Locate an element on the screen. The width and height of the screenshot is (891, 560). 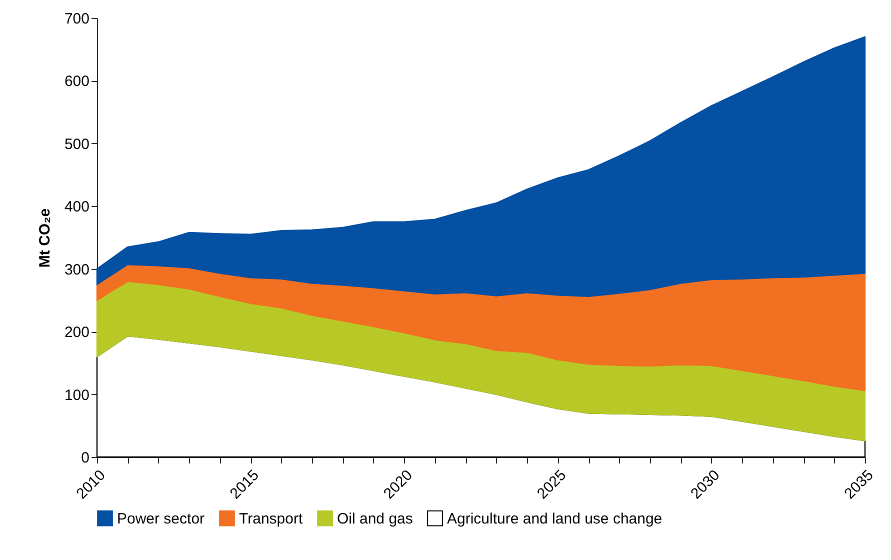
y-tick-label: 500 is located at coordinates (77, 144).